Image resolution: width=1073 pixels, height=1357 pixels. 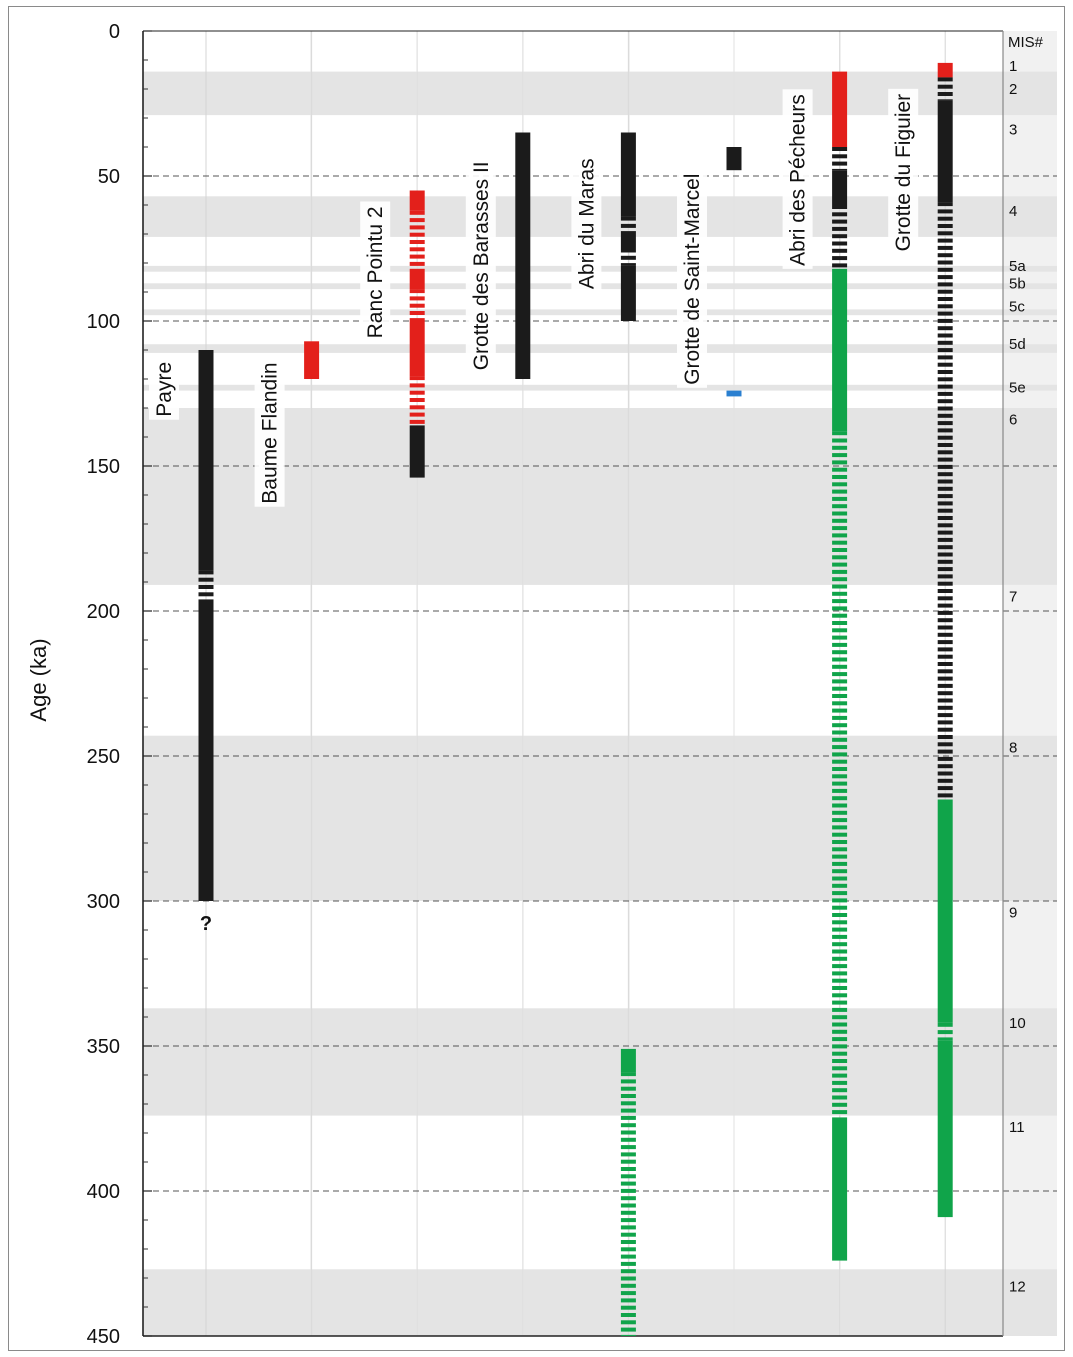 What do you see at coordinates (206, 924) in the screenshot?
I see `site-annotation-0: ?` at bounding box center [206, 924].